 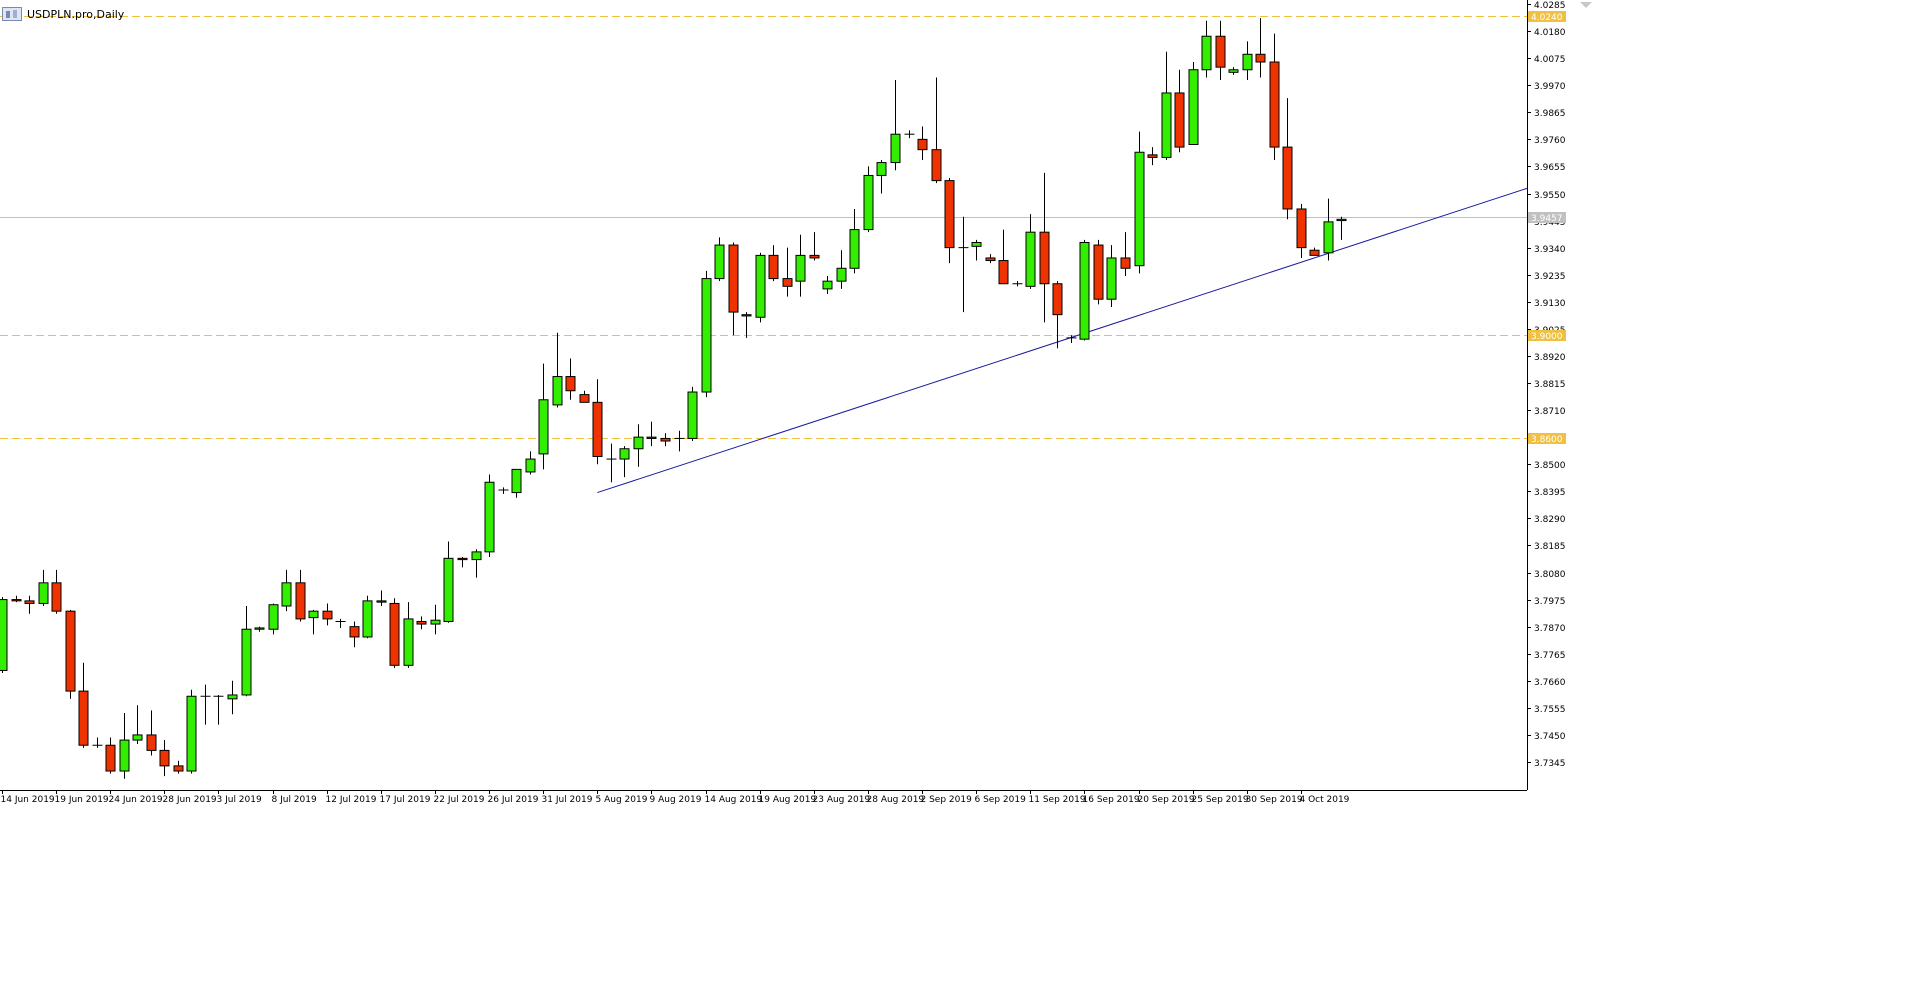 I want to click on y-tick-label: 3.8500, so click(x=1550, y=466).